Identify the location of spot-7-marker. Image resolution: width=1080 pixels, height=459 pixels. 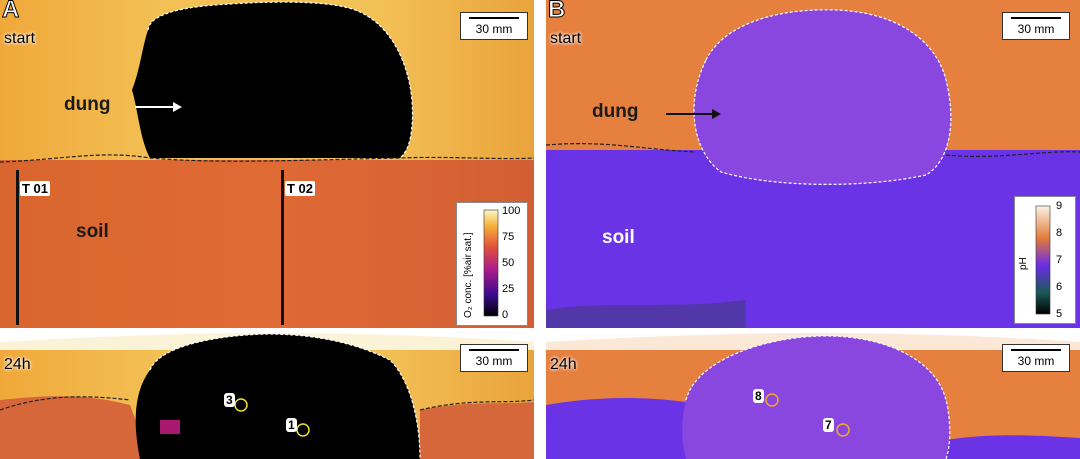
(843, 430).